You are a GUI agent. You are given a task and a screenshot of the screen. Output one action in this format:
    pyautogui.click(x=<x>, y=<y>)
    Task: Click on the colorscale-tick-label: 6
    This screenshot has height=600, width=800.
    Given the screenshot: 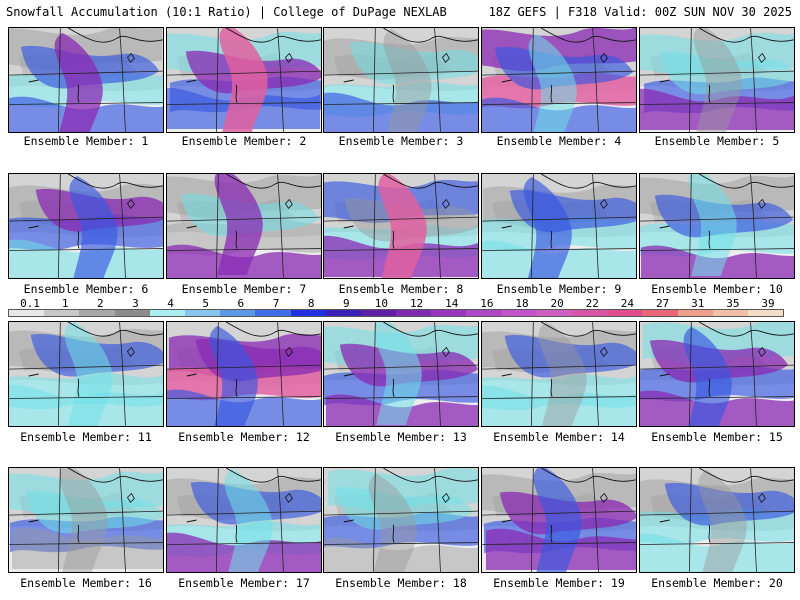 What is the action you would take?
    pyautogui.click(x=241, y=303)
    